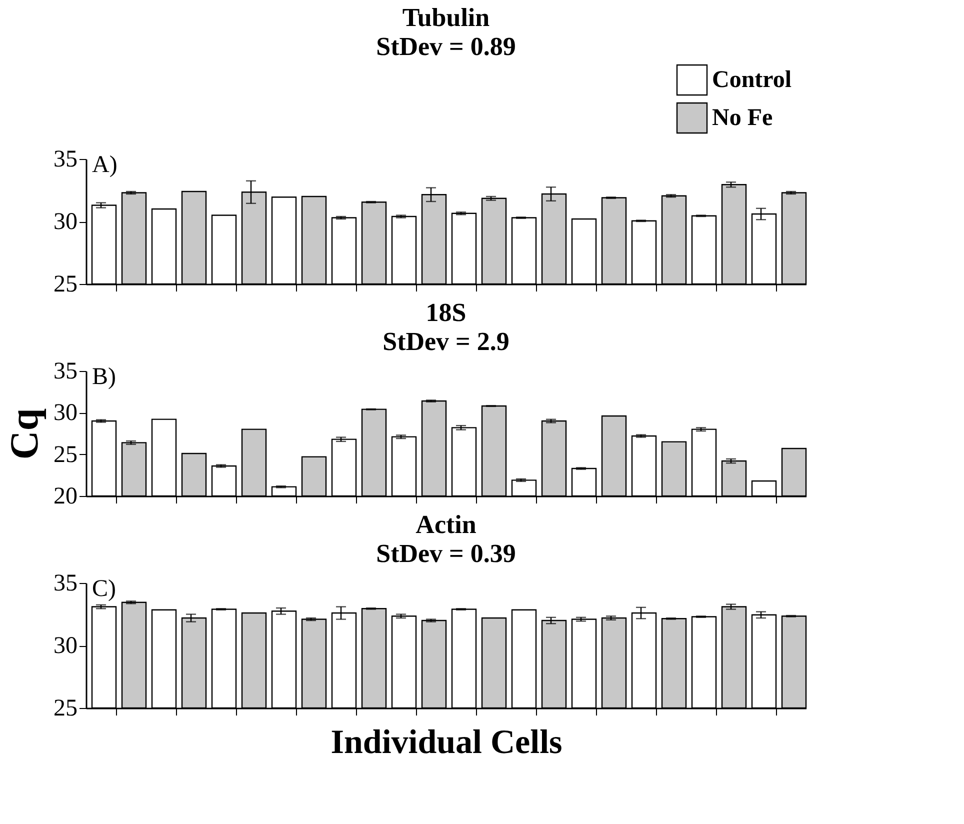 This screenshot has height=824, width=964. What do you see at coordinates (446, 341) in the screenshot?
I see `chart-subtitle: StDev = 2.9` at bounding box center [446, 341].